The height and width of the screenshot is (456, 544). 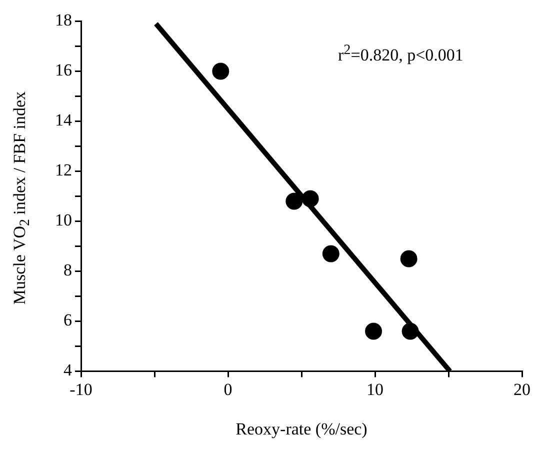 What do you see at coordinates (81, 389) in the screenshot?
I see `x-tick-label: -10` at bounding box center [81, 389].